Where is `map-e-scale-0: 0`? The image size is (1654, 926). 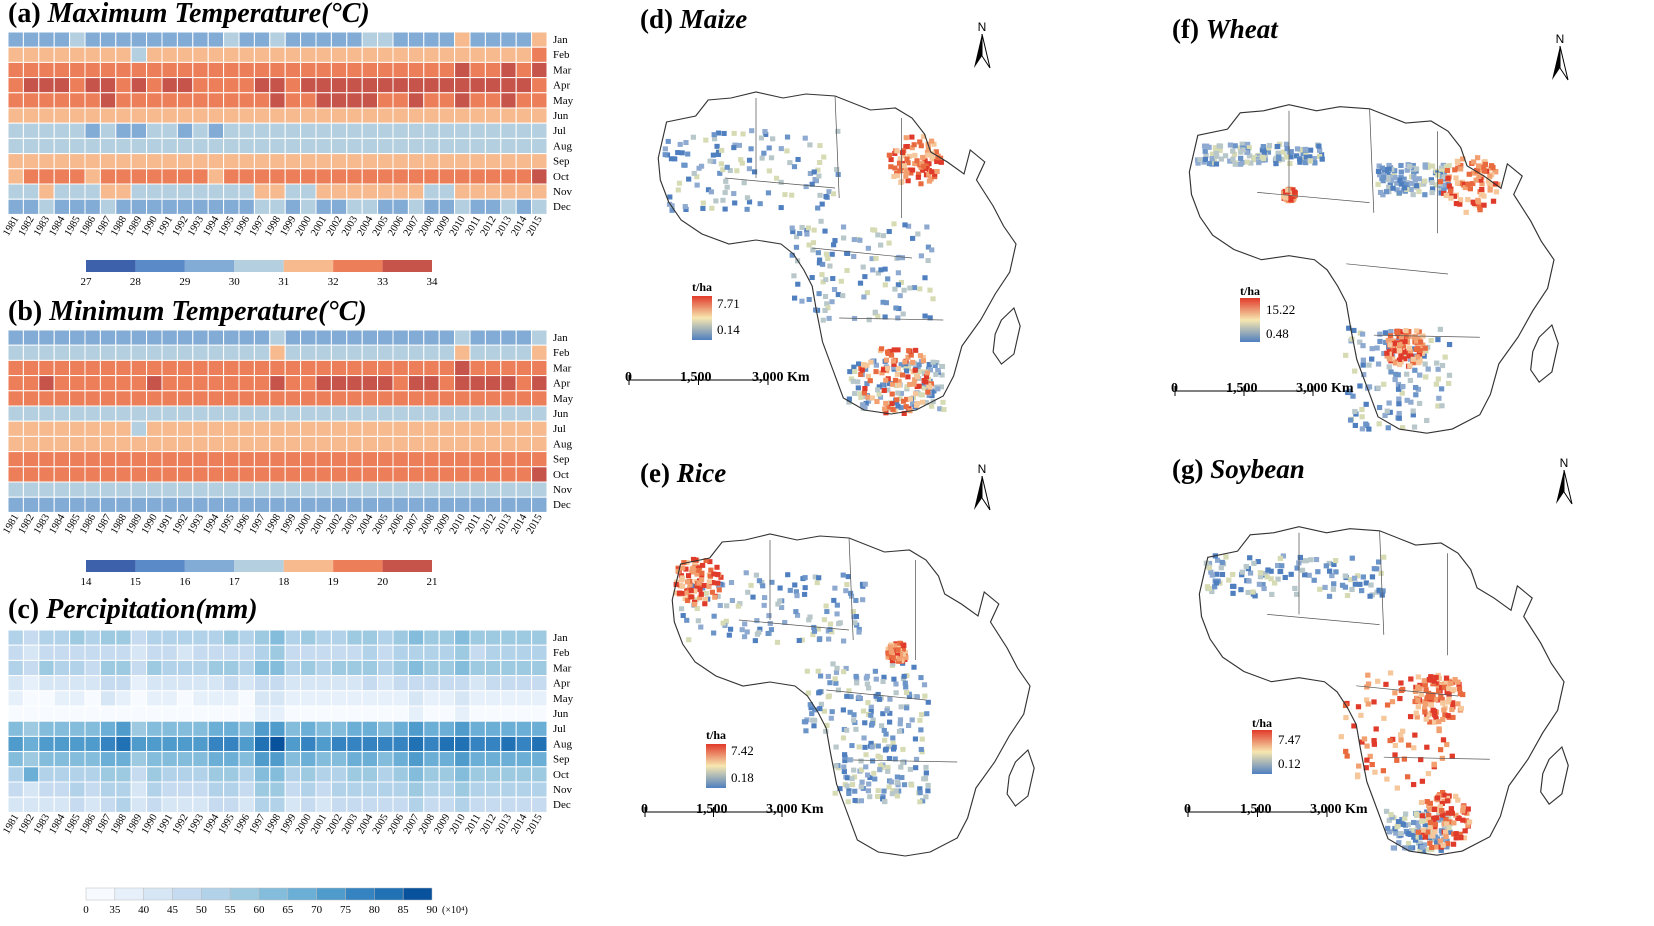
map-e-scale-0: 0 is located at coordinates (644, 809).